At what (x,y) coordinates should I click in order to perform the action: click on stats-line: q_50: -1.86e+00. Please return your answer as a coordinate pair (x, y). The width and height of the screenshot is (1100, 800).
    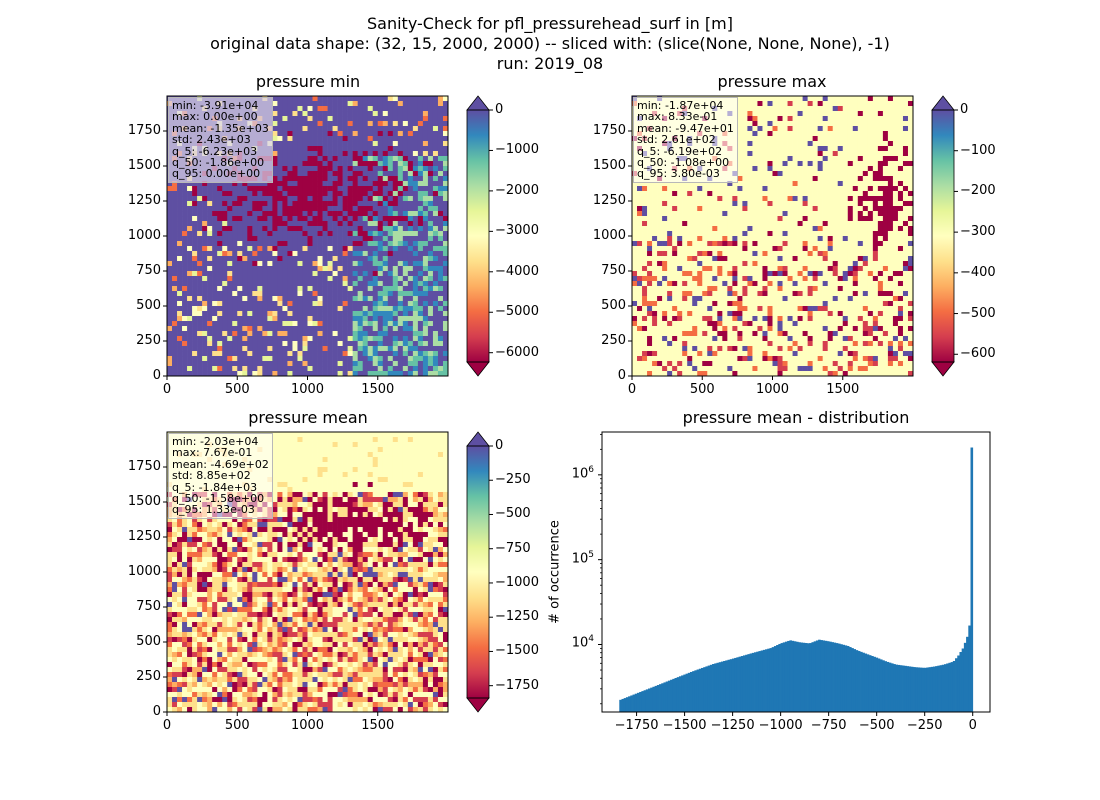
    Looking at the image, I should click on (218, 163).